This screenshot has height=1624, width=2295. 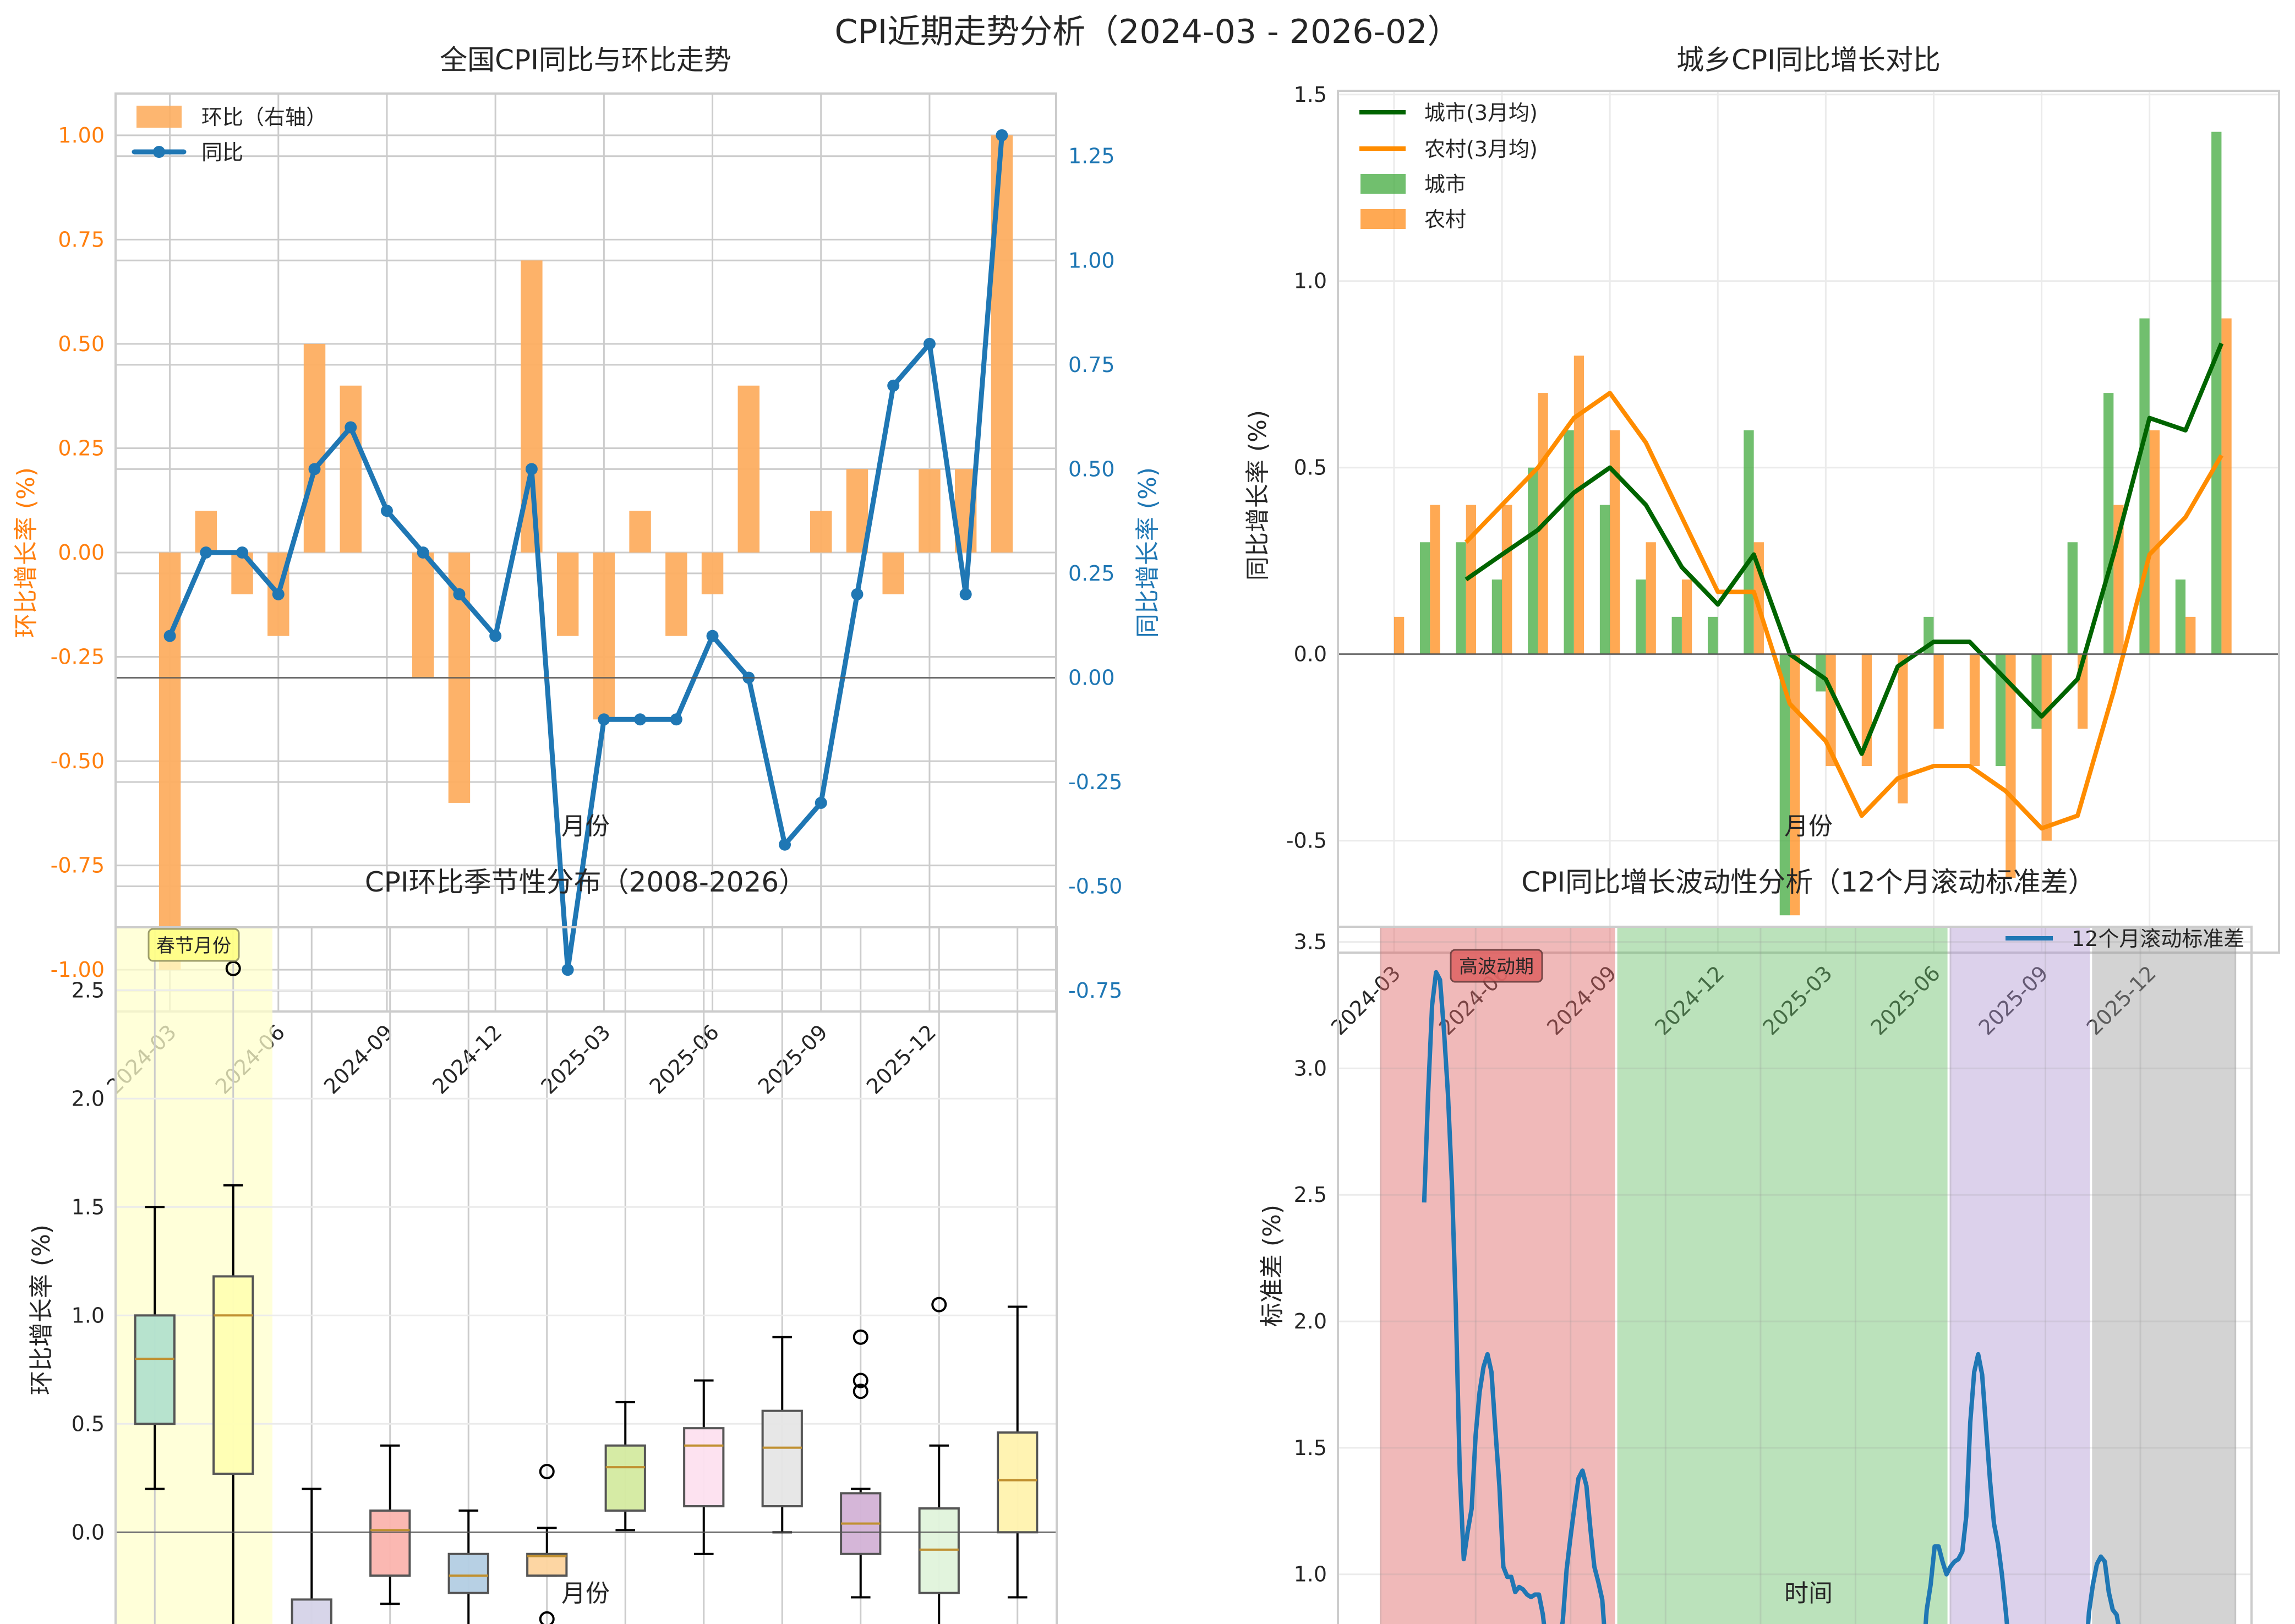 What do you see at coordinates (1481, 149) in the screenshot?
I see `legend-label-rural-ma: 农村(3月均)` at bounding box center [1481, 149].